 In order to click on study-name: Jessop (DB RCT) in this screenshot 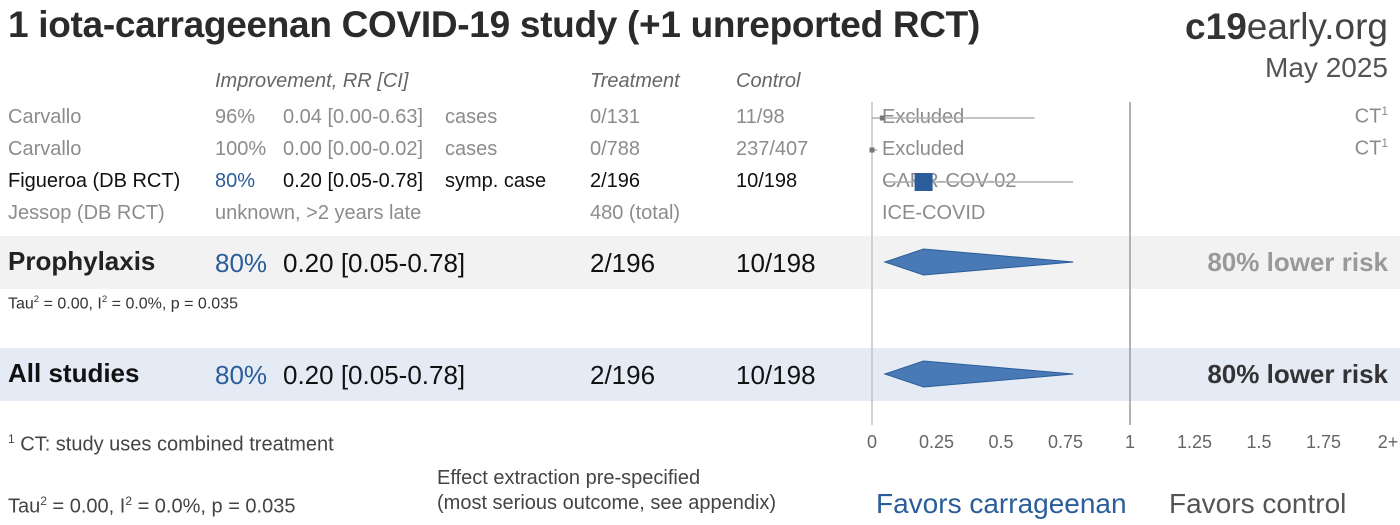, I will do `click(86, 213)`.